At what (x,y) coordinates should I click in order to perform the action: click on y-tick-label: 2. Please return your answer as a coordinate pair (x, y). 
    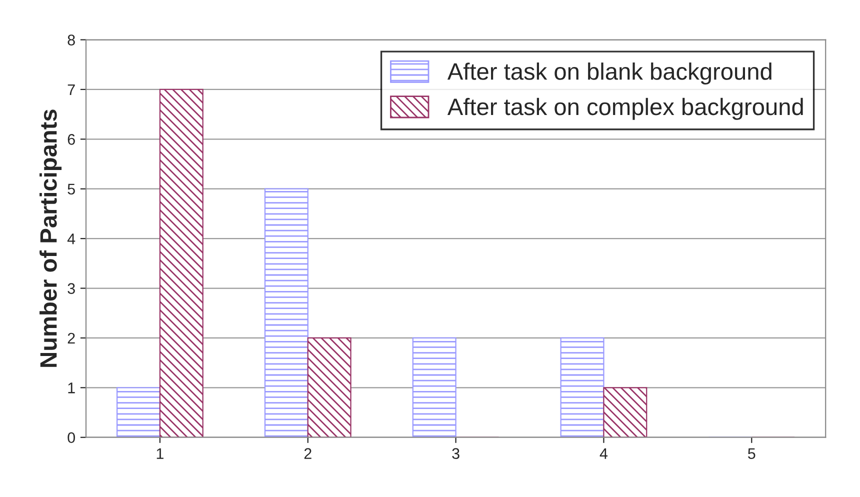
    Looking at the image, I should click on (71, 338).